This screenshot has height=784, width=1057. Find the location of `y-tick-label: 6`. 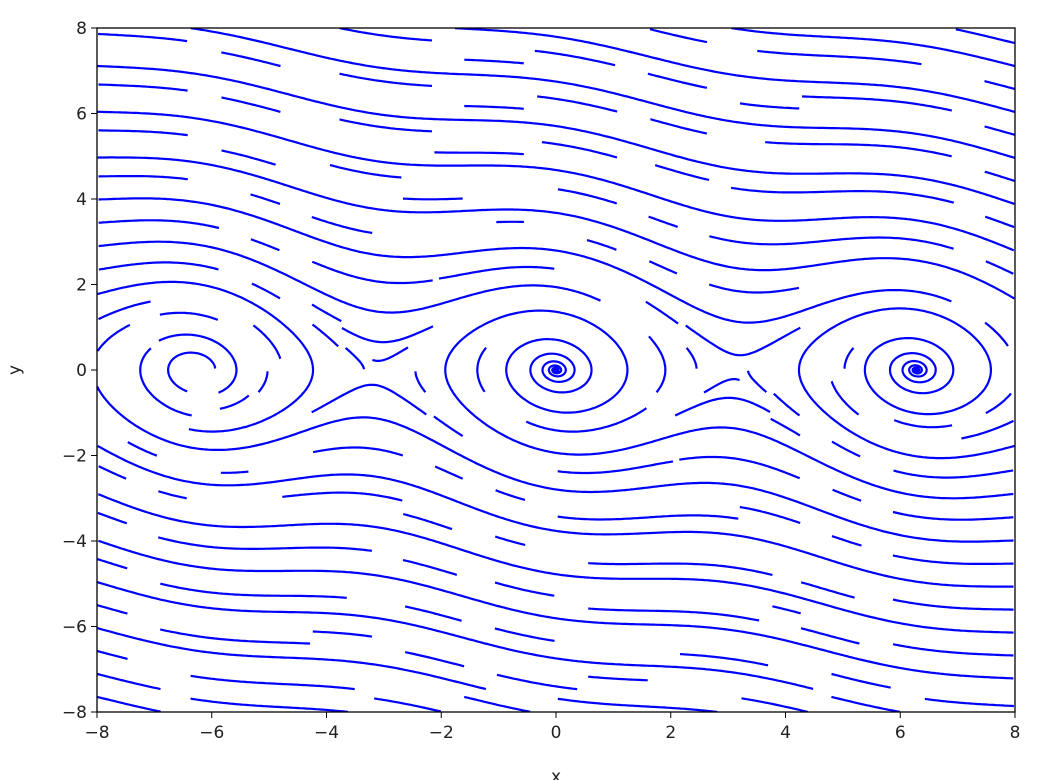

y-tick-label: 6 is located at coordinates (81, 115).